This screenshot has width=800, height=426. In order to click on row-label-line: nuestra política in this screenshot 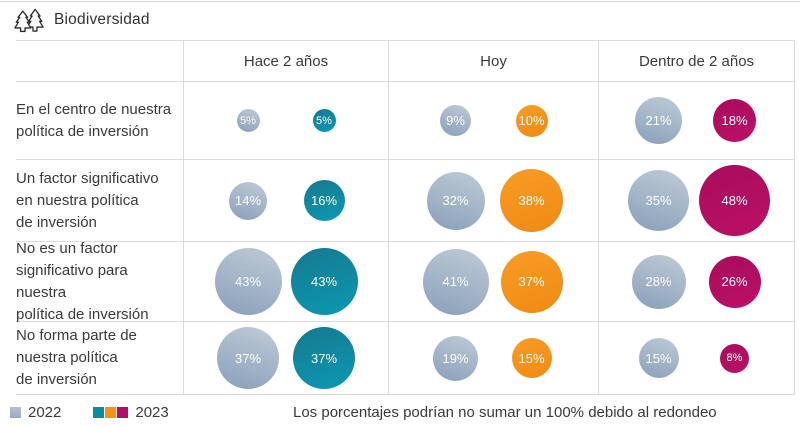, I will do `click(67, 357)`.